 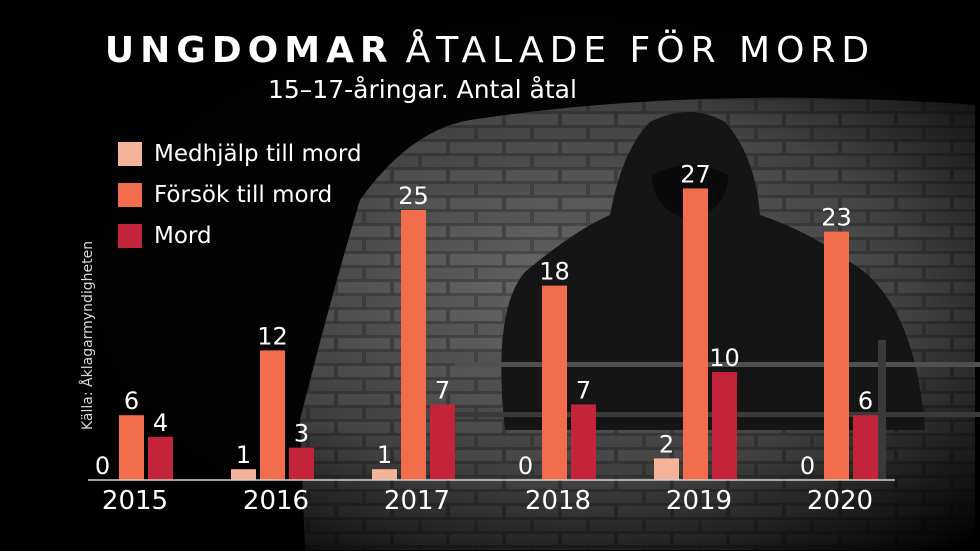 What do you see at coordinates (413, 196) in the screenshot?
I see `data-label-2017-series-1: 25` at bounding box center [413, 196].